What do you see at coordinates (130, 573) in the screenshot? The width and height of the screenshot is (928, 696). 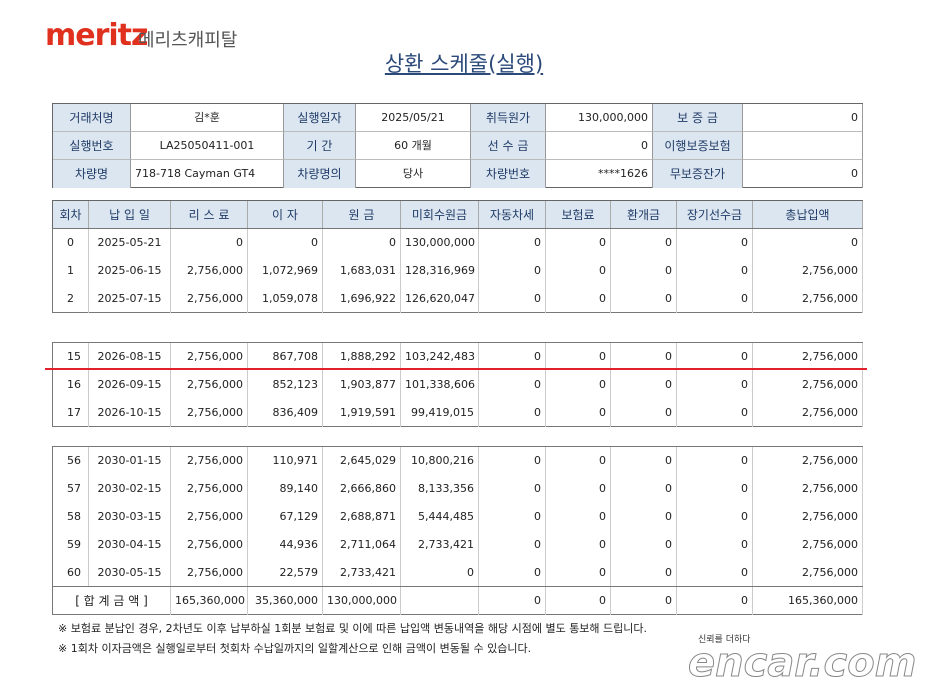 I see `schedule-cell: 2030-05-15` at bounding box center [130, 573].